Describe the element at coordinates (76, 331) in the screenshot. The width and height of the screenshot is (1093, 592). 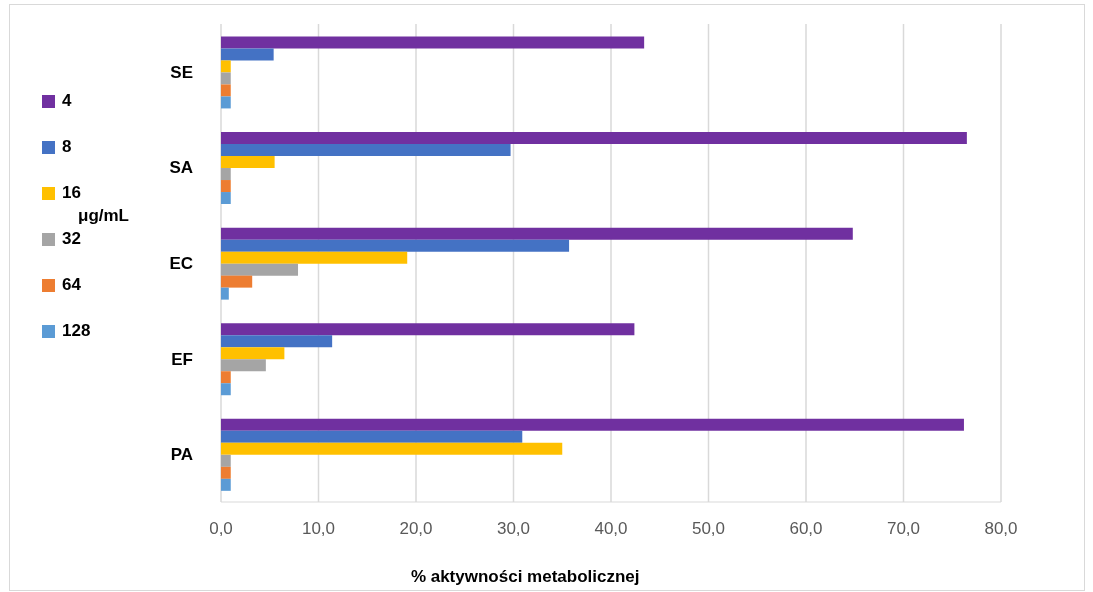
I see `legend-label: 128` at that location.